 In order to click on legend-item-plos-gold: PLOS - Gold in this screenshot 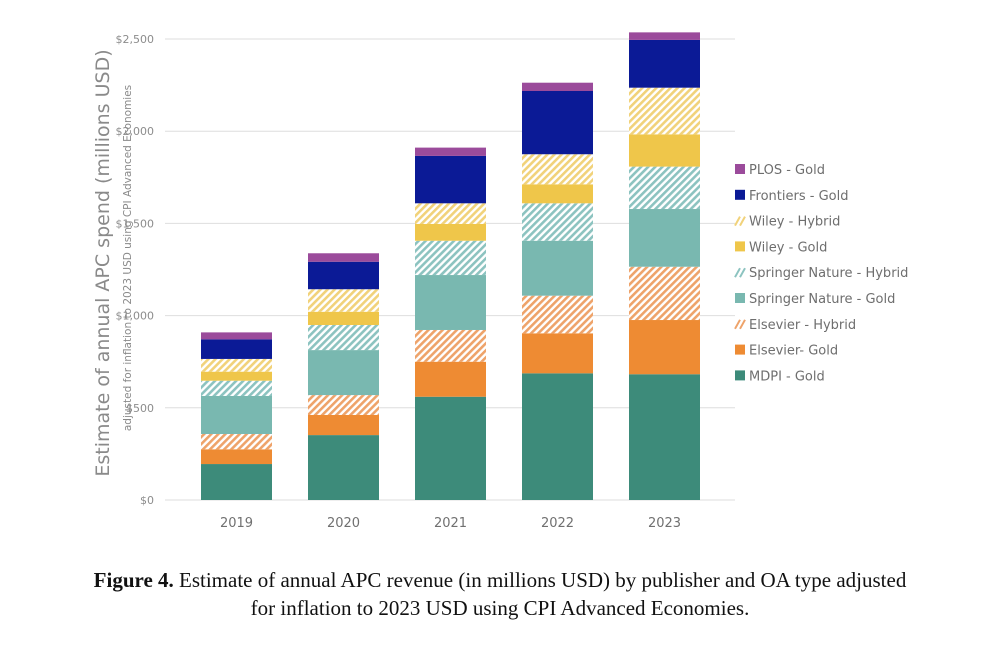, I will do `click(780, 170)`.